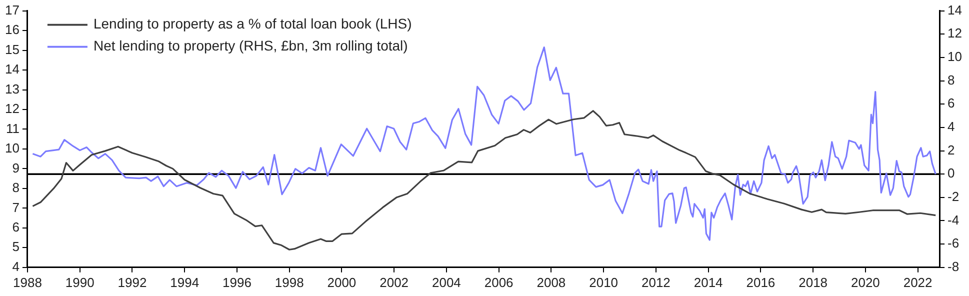 The width and height of the screenshot is (969, 296). Describe the element at coordinates (955, 10) in the screenshot. I see `y2-tick-label: 14` at that location.